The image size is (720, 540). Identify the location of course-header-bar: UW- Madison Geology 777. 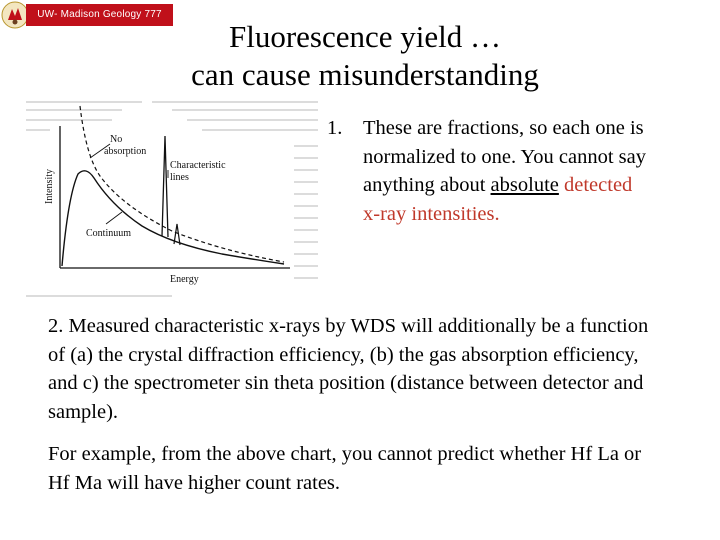
(99, 15).